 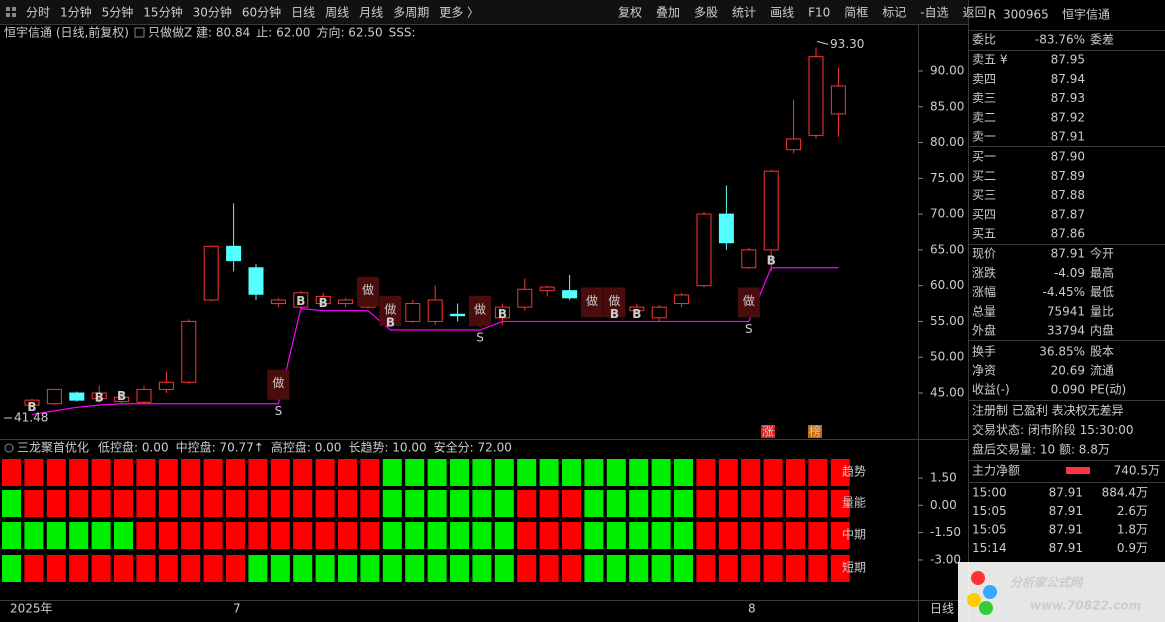 I want to click on tool-button: 简框, so click(x=856, y=13).